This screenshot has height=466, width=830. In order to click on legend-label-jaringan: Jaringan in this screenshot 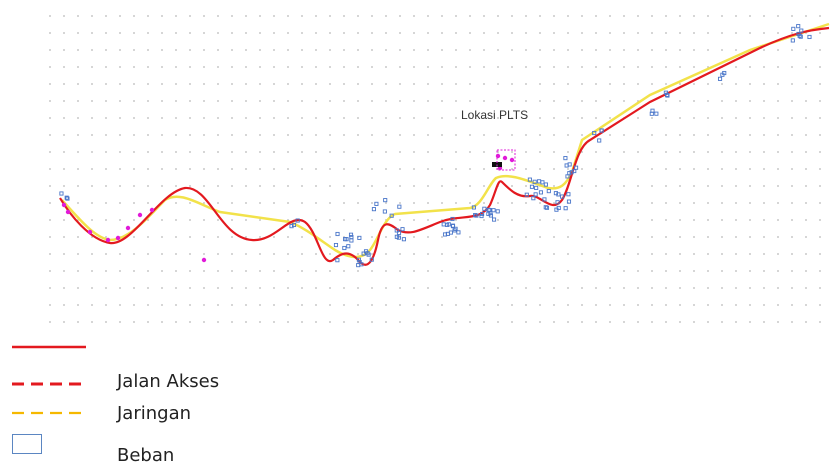, I will do `click(154, 413)`.